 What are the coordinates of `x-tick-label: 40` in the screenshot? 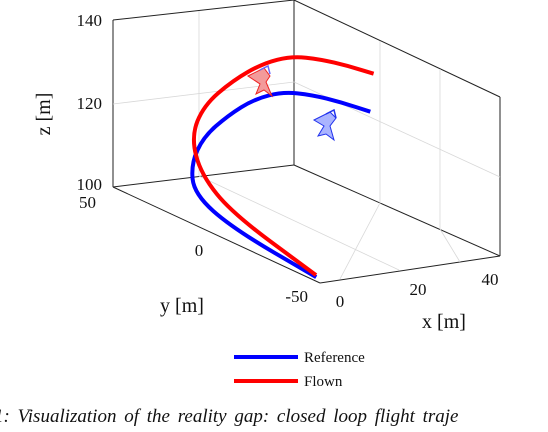 It's located at (490, 279).